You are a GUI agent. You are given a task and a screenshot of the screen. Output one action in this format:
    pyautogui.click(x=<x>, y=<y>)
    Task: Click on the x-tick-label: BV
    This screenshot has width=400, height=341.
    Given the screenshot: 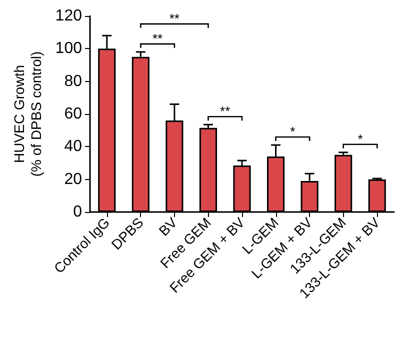 What is the action you would take?
    pyautogui.click(x=168, y=226)
    